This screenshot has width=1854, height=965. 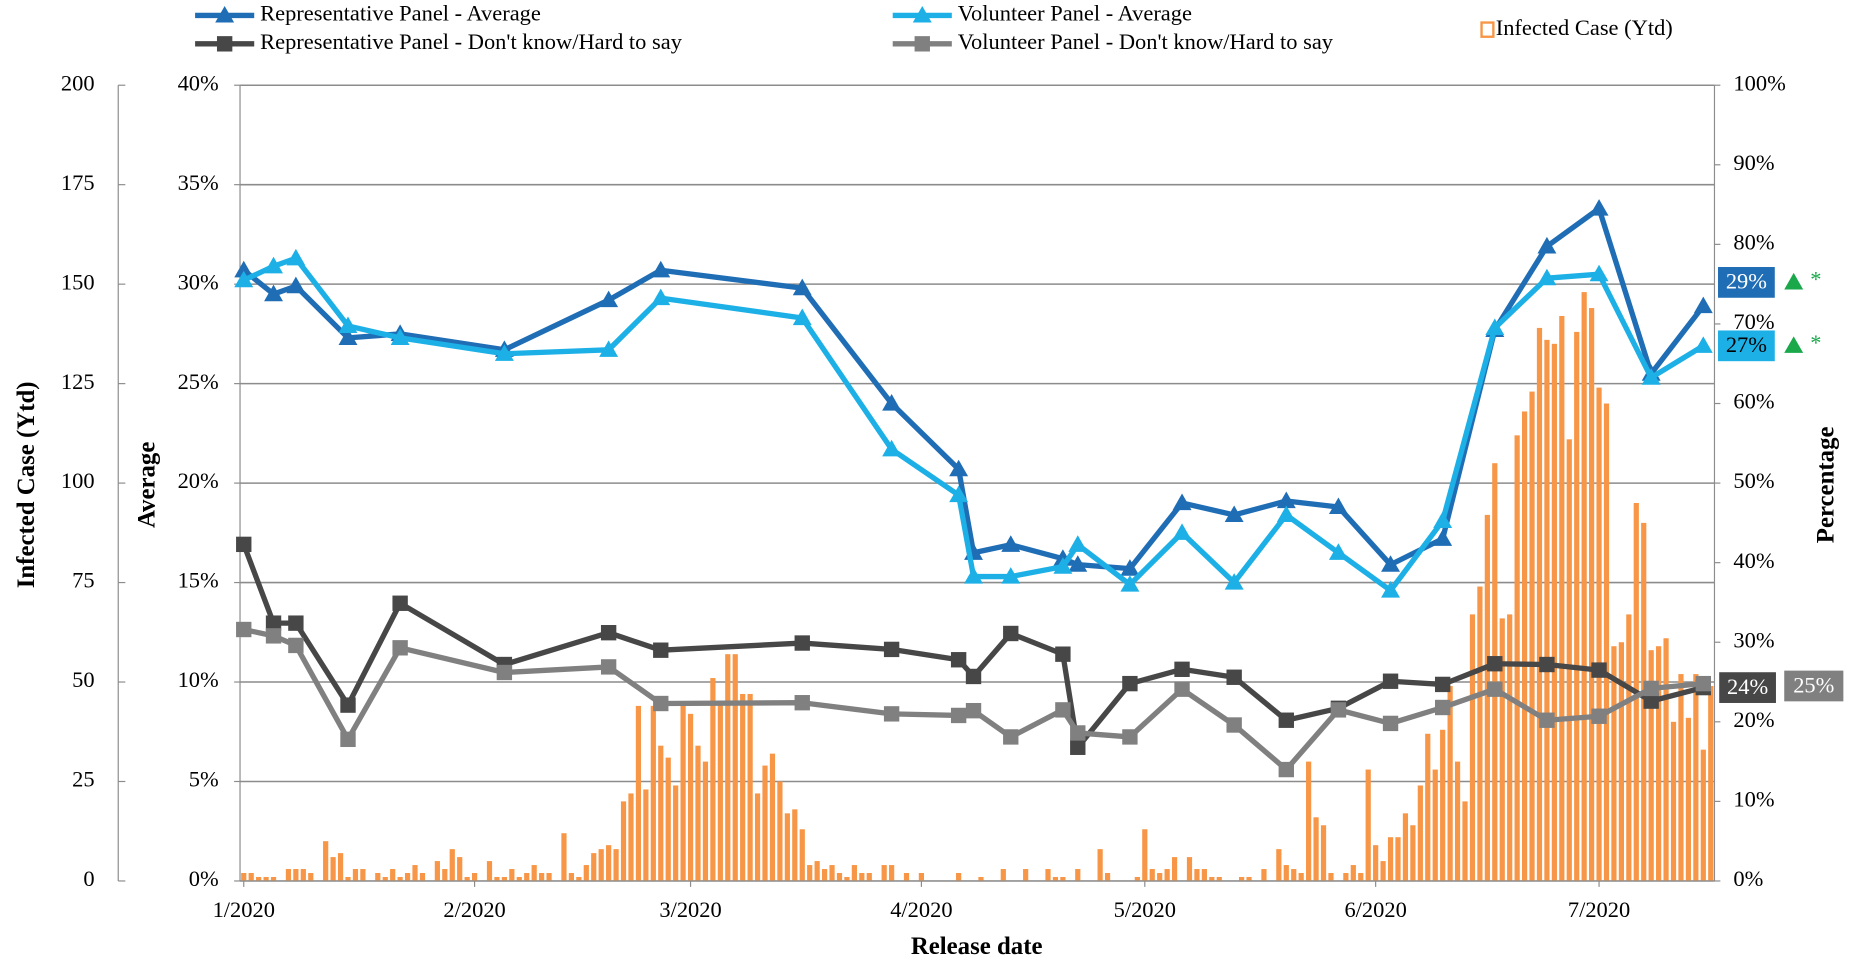 I want to click on end-label: 29%, so click(x=1746, y=281).